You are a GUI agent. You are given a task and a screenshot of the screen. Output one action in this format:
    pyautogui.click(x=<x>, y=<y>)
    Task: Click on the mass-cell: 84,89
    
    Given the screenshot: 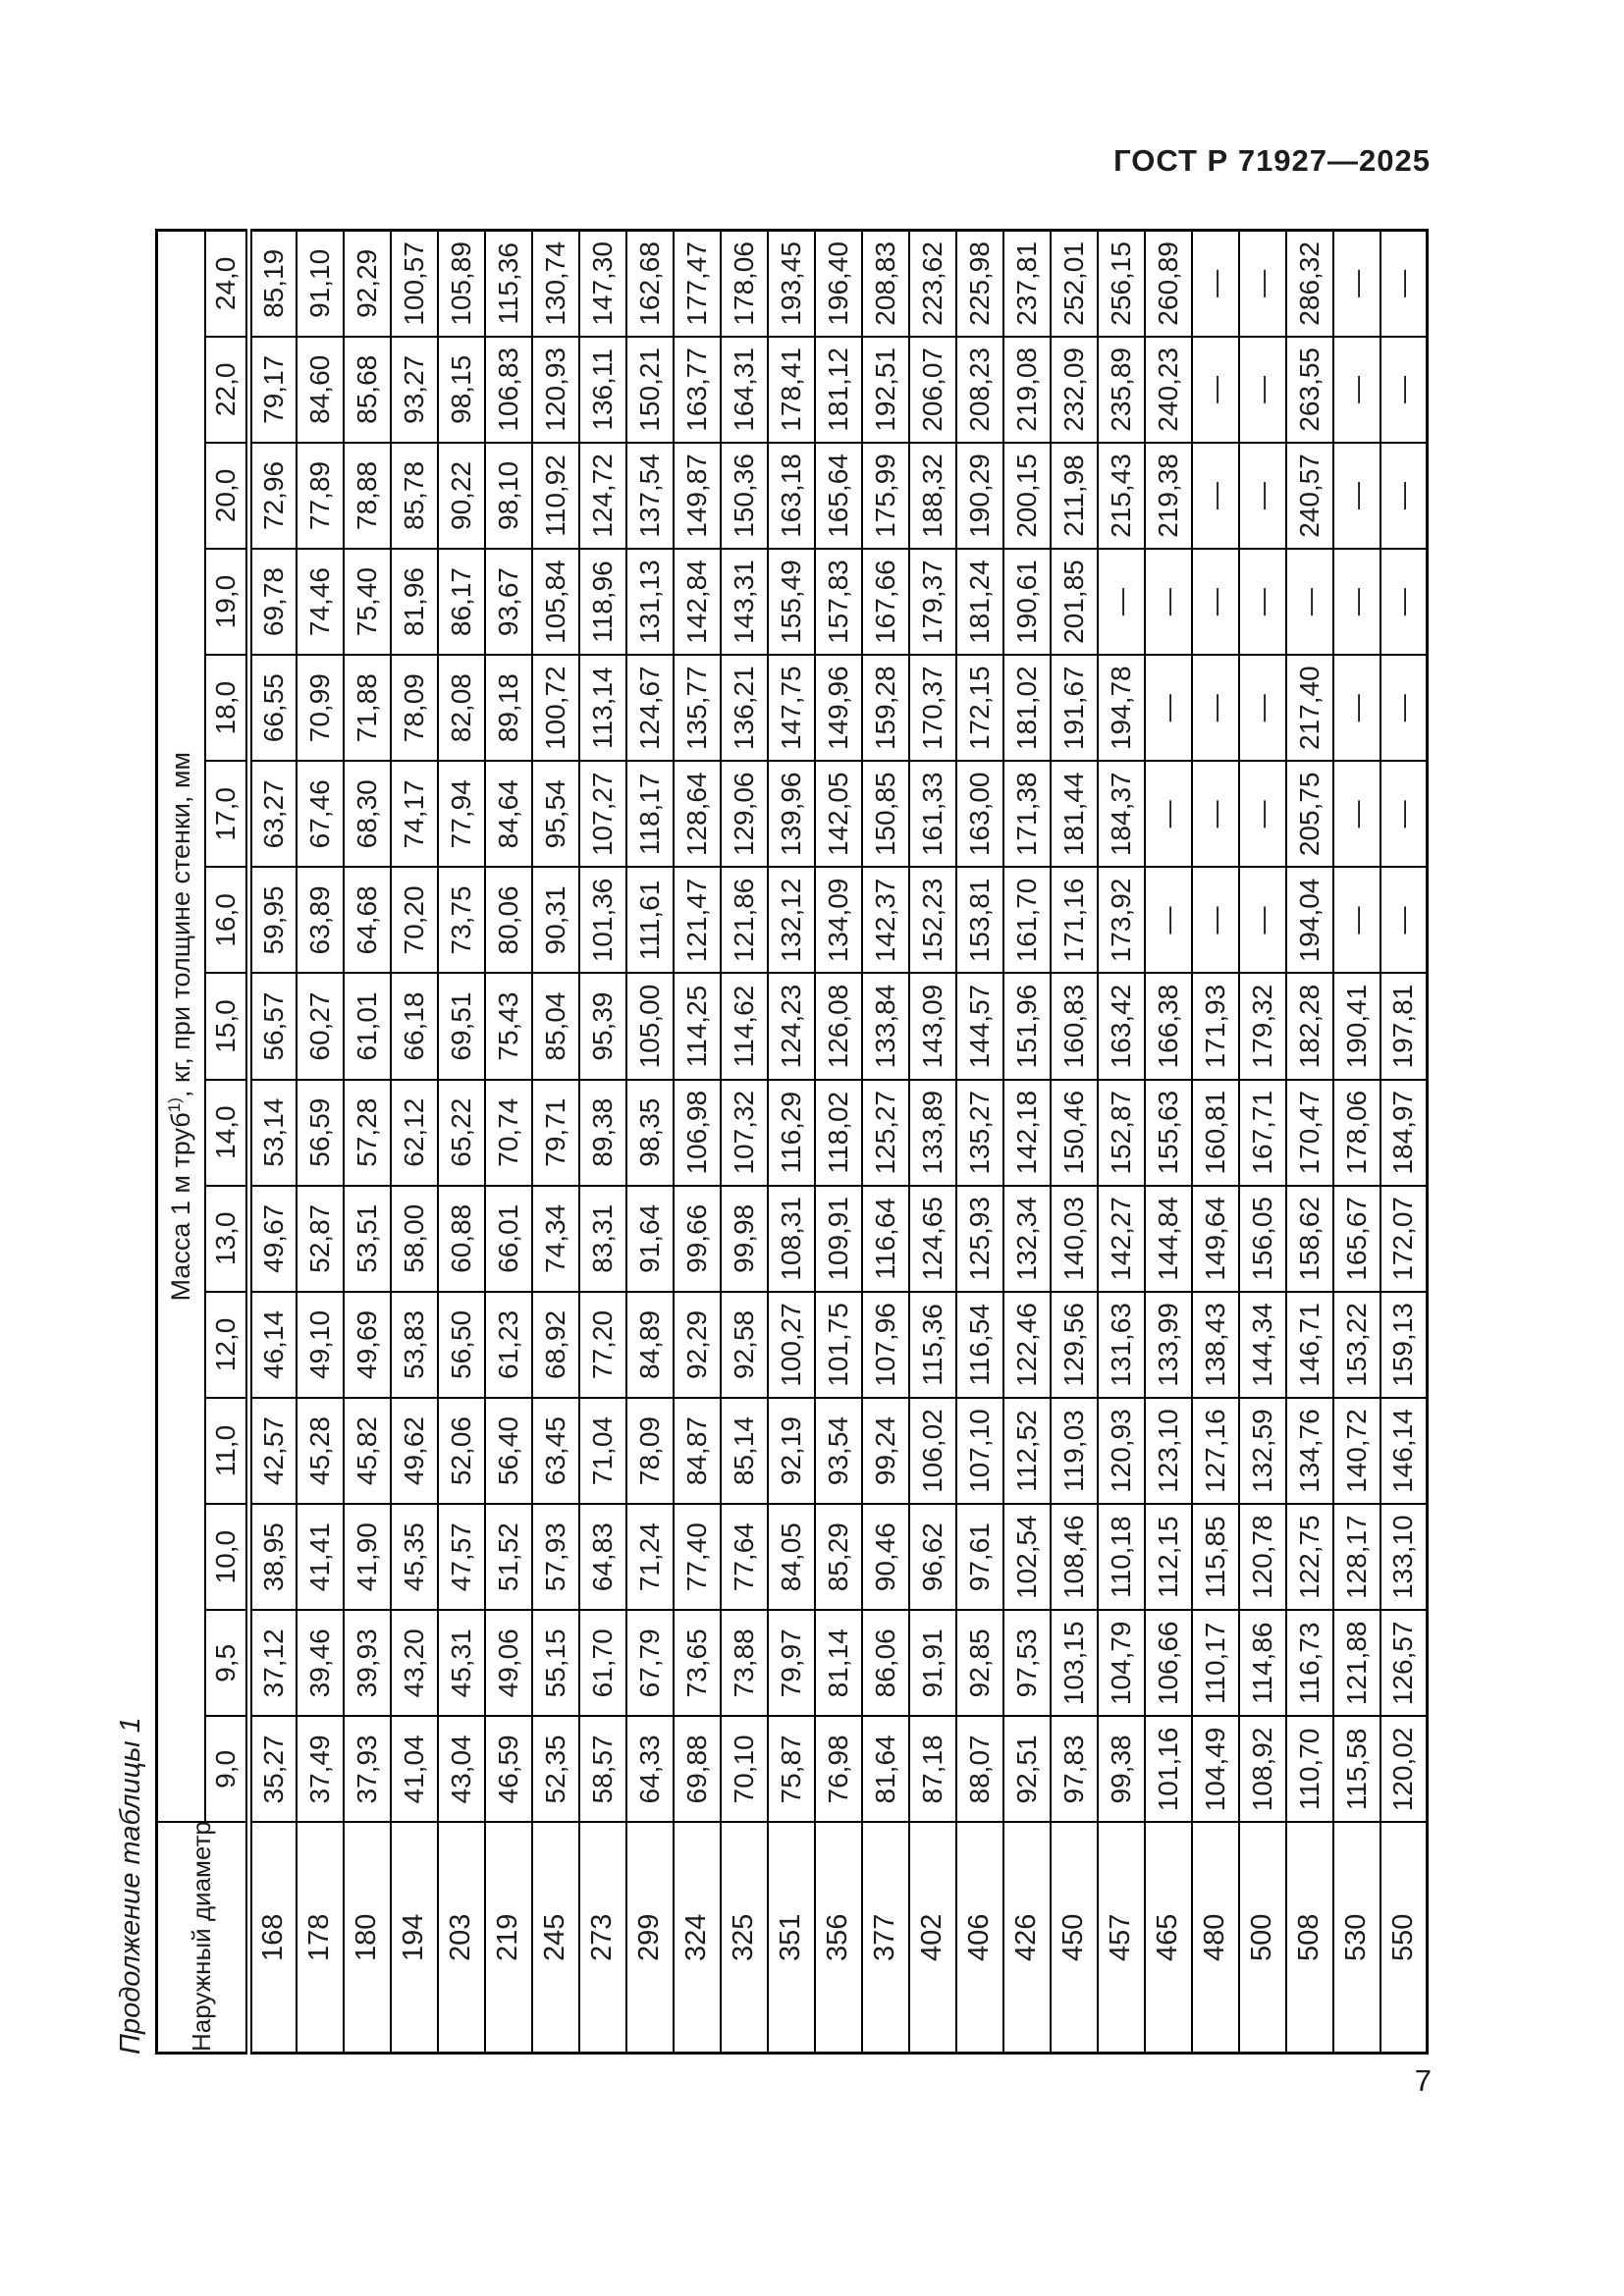 What is the action you would take?
    pyautogui.click(x=649, y=1344)
    